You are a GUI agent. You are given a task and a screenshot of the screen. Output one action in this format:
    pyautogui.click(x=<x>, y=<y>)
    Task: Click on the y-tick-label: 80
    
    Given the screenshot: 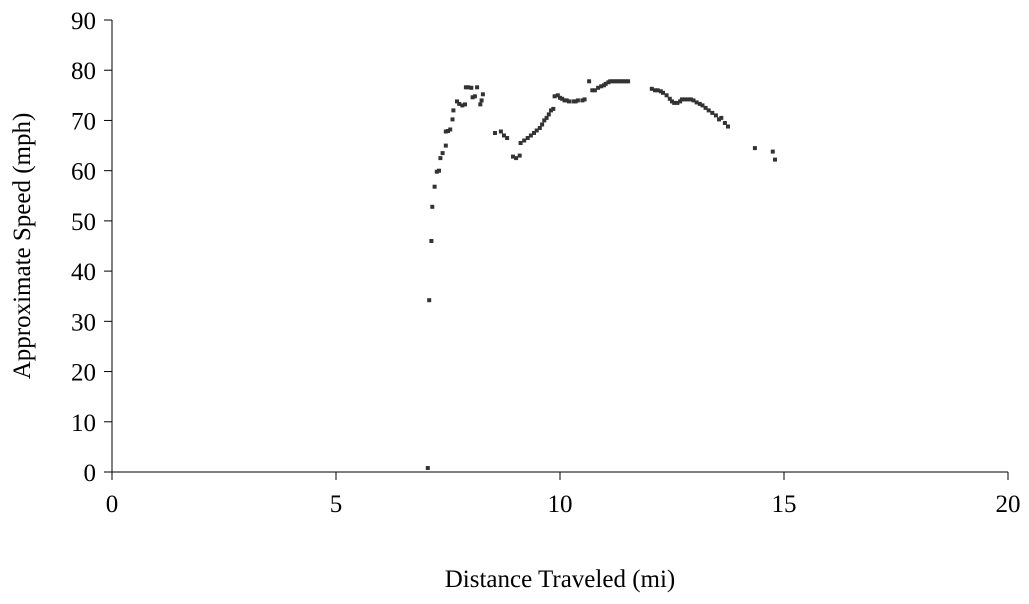 What is the action you would take?
    pyautogui.click(x=83, y=71)
    